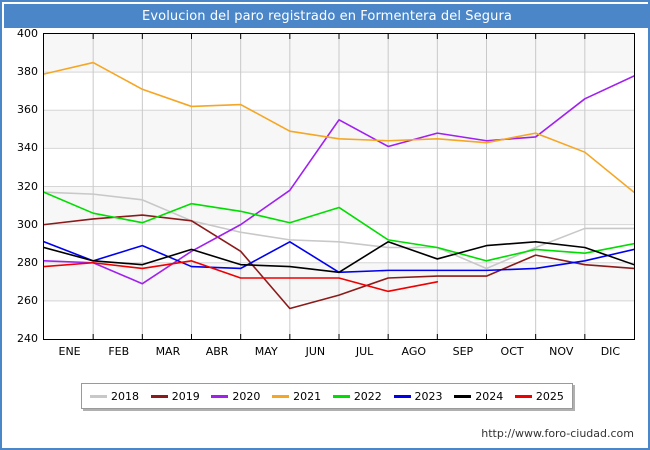 This screenshot has width=650, height=450. I want to click on legend-label: 2025, so click(549, 396).